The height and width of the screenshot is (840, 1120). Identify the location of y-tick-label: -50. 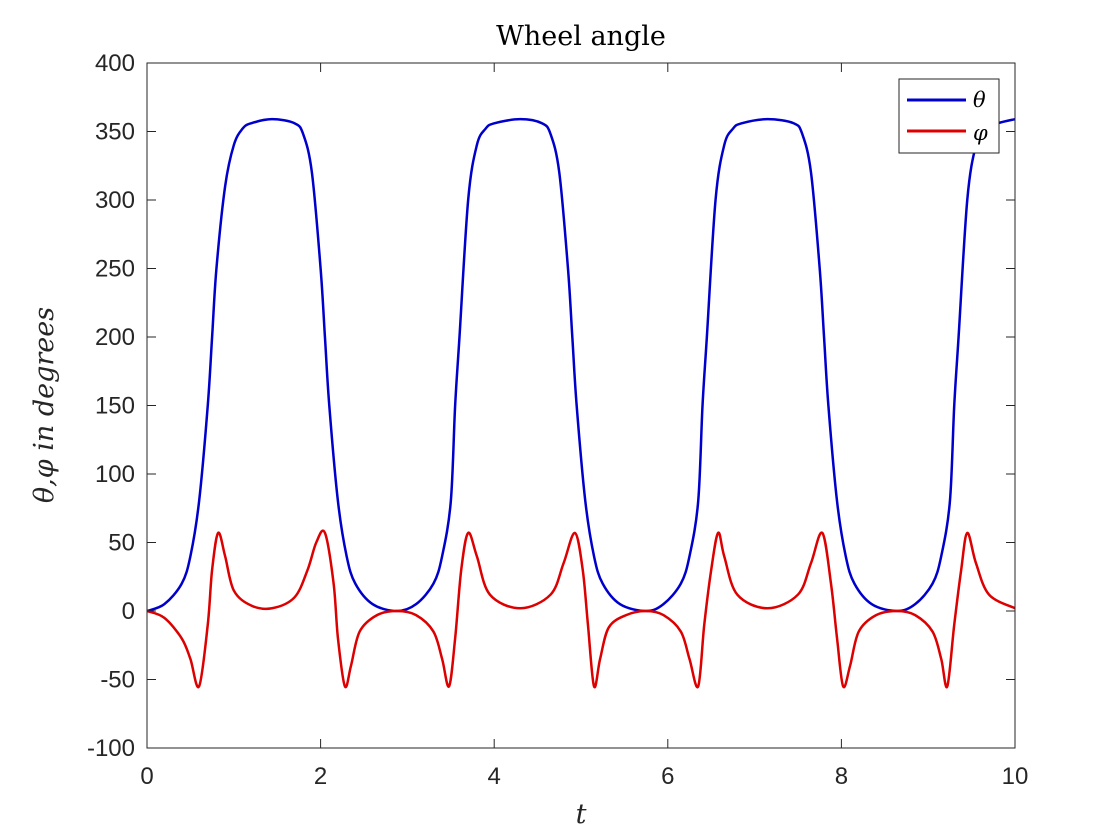
(117, 680).